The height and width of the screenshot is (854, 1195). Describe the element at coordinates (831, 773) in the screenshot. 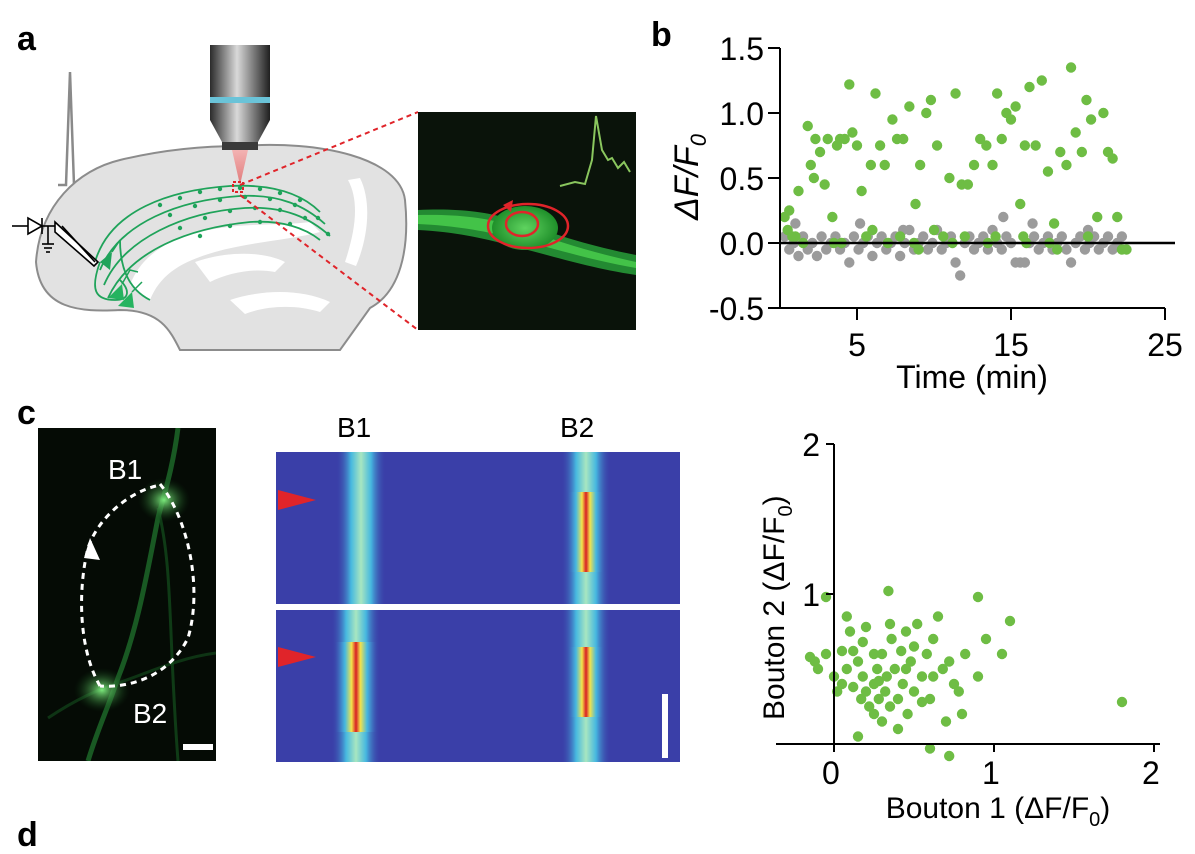

I see `c-xtick-label-0: 0` at that location.